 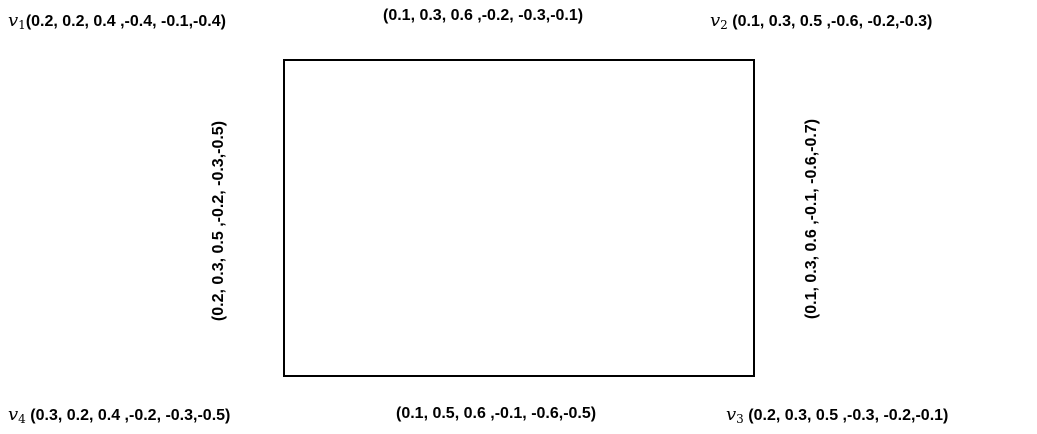 I want to click on vertex-v2-values: (0.1, 0.3, 0.5 ,-0.6, -0.2,-0.3), so click(x=832, y=21).